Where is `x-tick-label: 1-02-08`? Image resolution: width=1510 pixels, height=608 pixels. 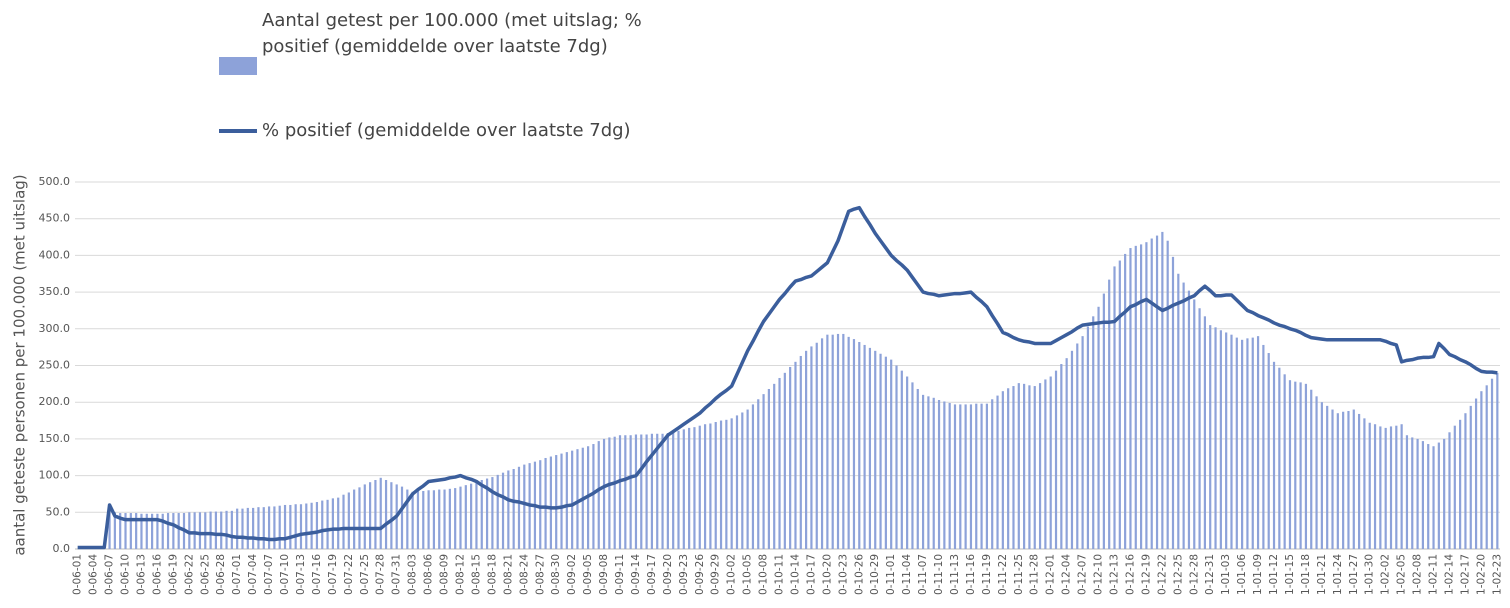 x-tick-label: 1-02-08 is located at coordinates (1418, 574).